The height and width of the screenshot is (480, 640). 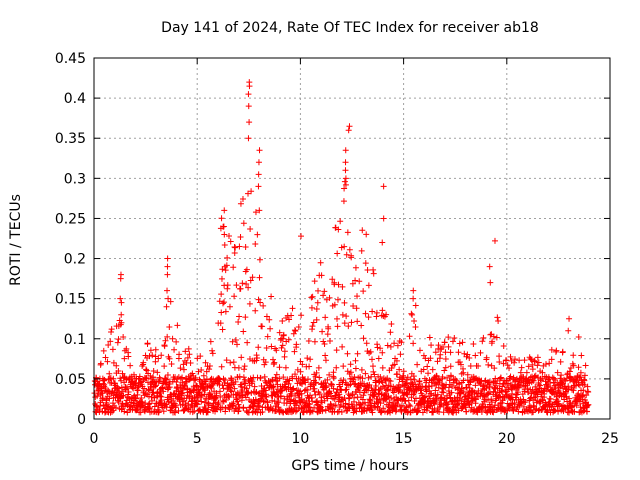 I want to click on x-tick-label: 15, so click(x=404, y=439).